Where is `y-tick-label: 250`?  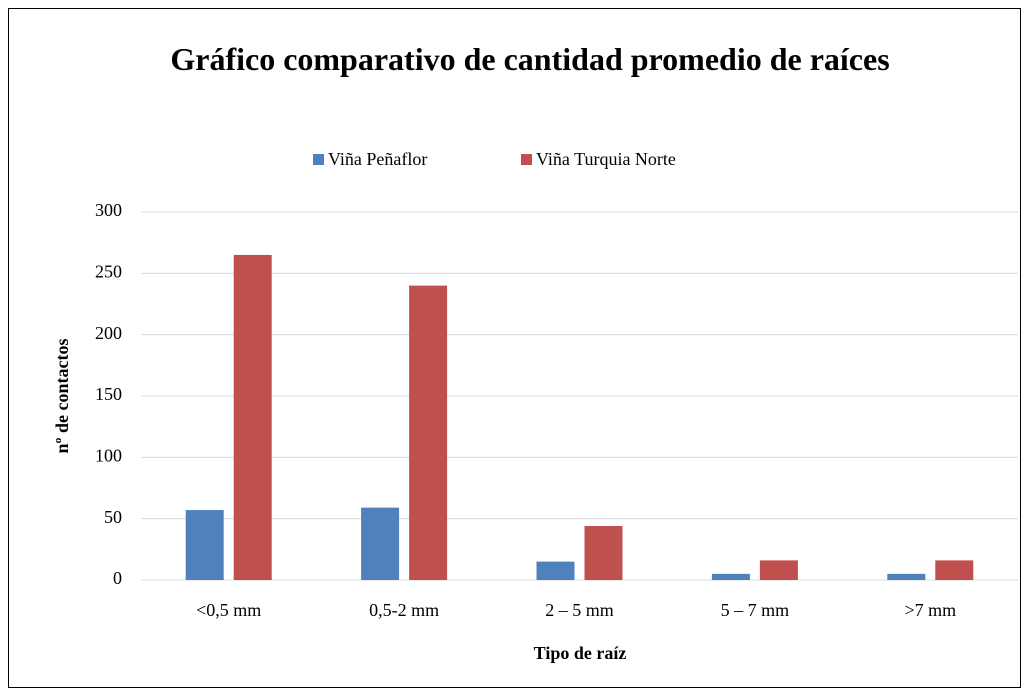 y-tick-label: 250 is located at coordinates (108, 271).